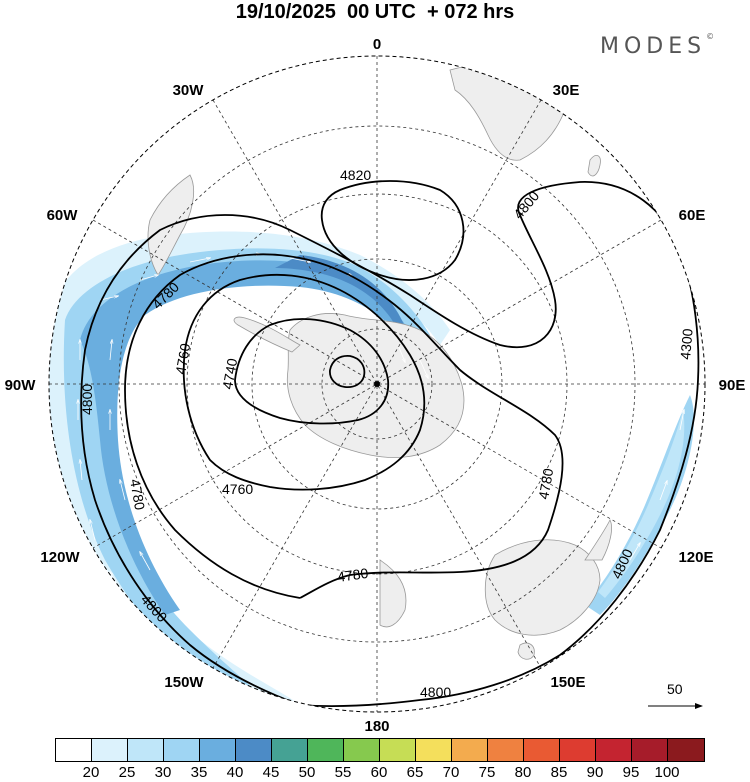 Image resolution: width=750 pixels, height=782 pixels. Describe the element at coordinates (393, 593) in the screenshot. I see `ross-ice-coast` at that location.